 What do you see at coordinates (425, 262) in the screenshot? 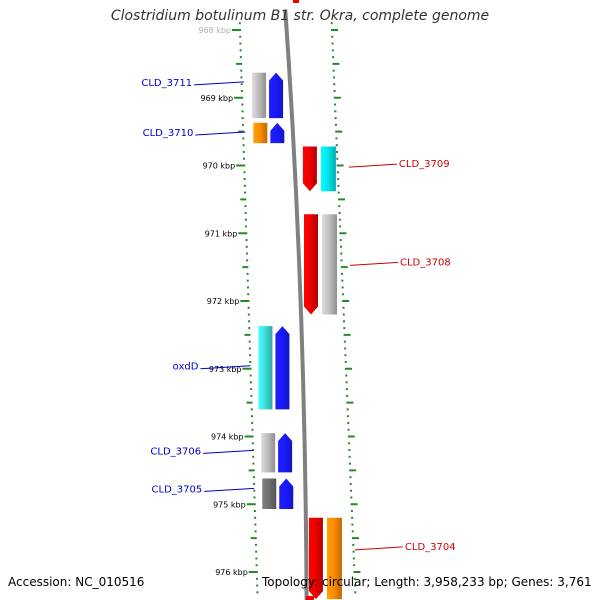
I see `gene-label: CLD_3708` at bounding box center [425, 262].